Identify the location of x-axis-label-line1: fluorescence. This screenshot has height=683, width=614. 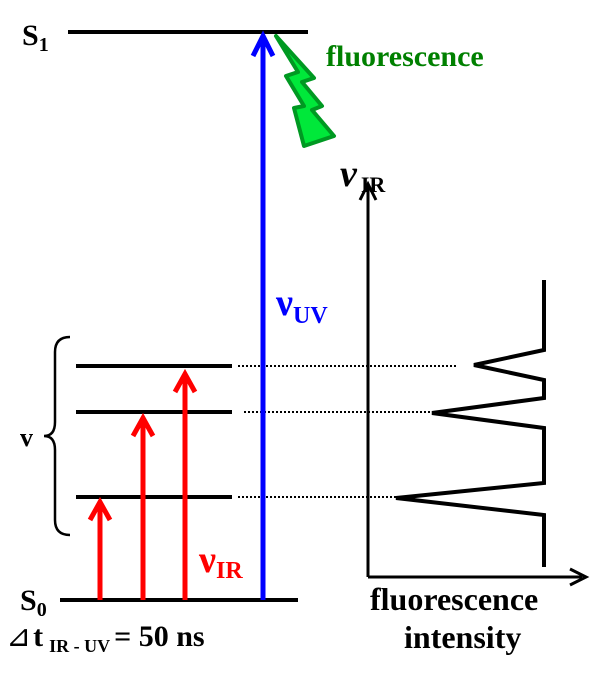
(454, 599).